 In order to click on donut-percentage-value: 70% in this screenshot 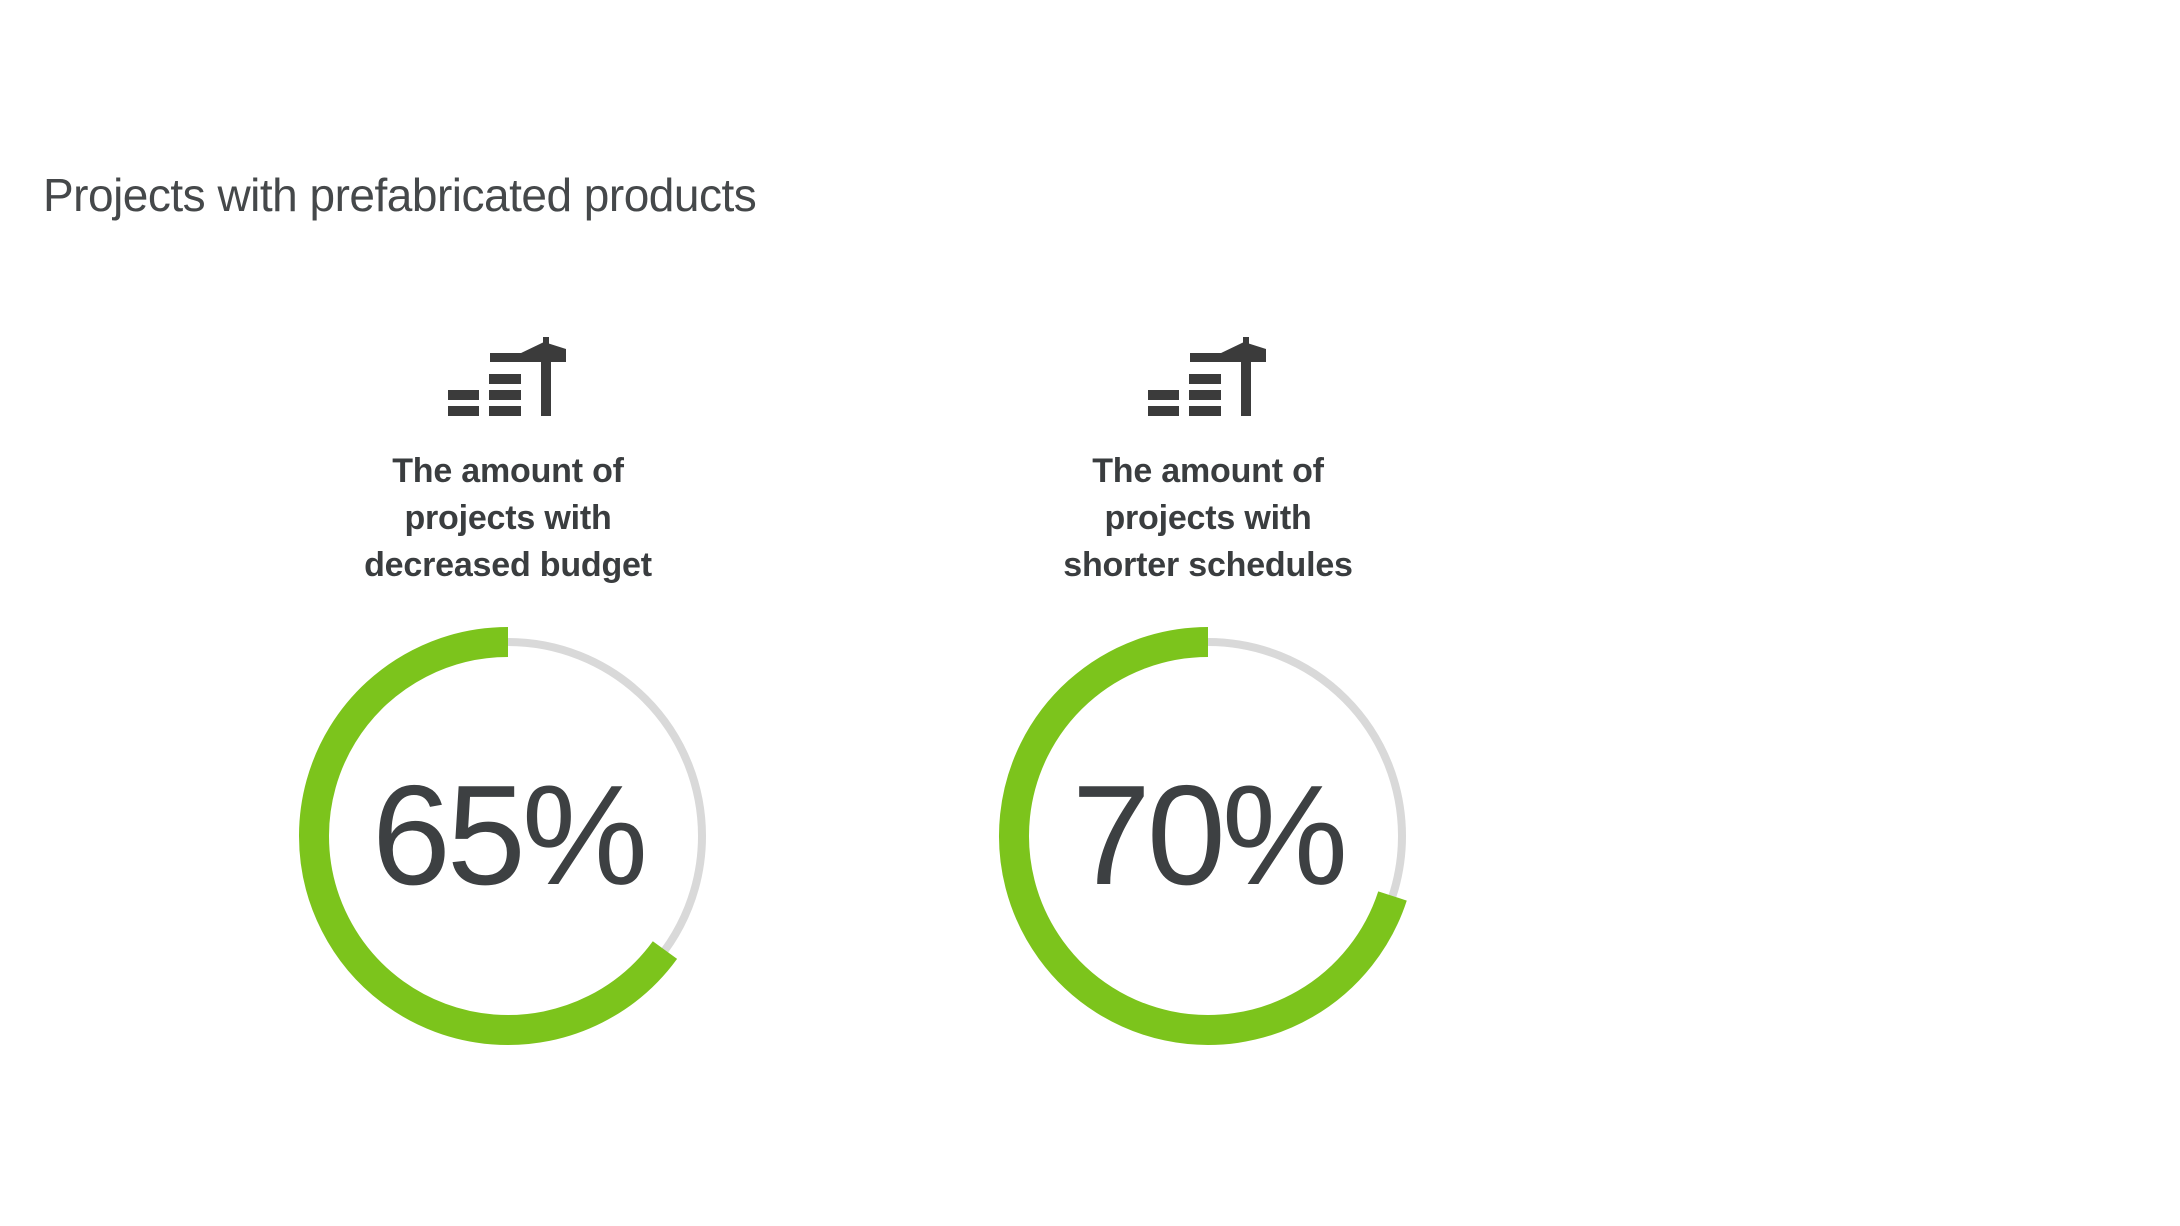, I will do `click(1209, 835)`.